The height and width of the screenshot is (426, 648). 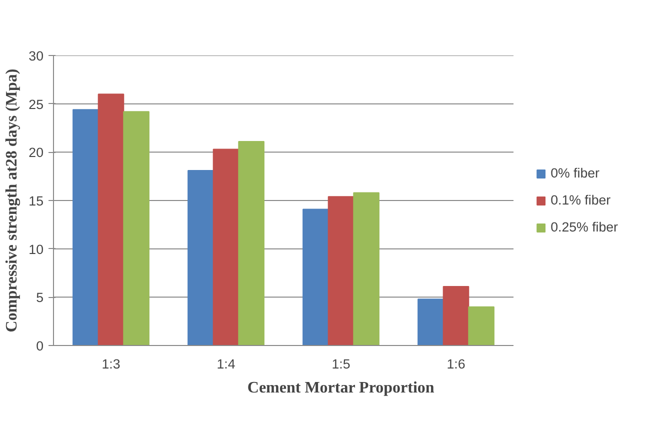 I want to click on x-tick-label: 1:3, so click(x=111, y=364).